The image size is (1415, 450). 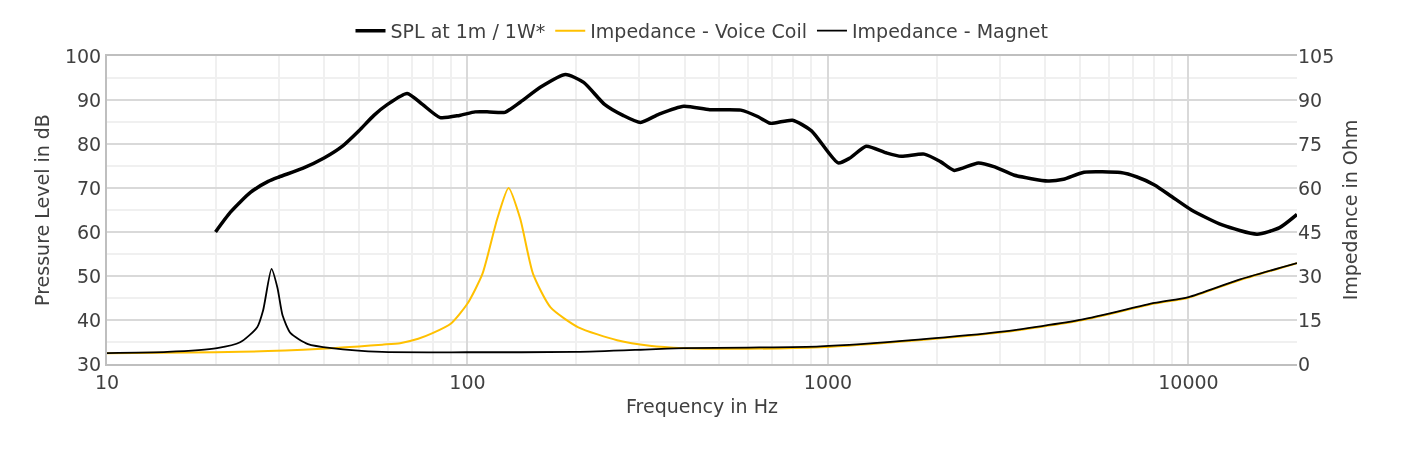 What do you see at coordinates (1310, 231) in the screenshot?
I see `y2-tick-label: 45` at bounding box center [1310, 231].